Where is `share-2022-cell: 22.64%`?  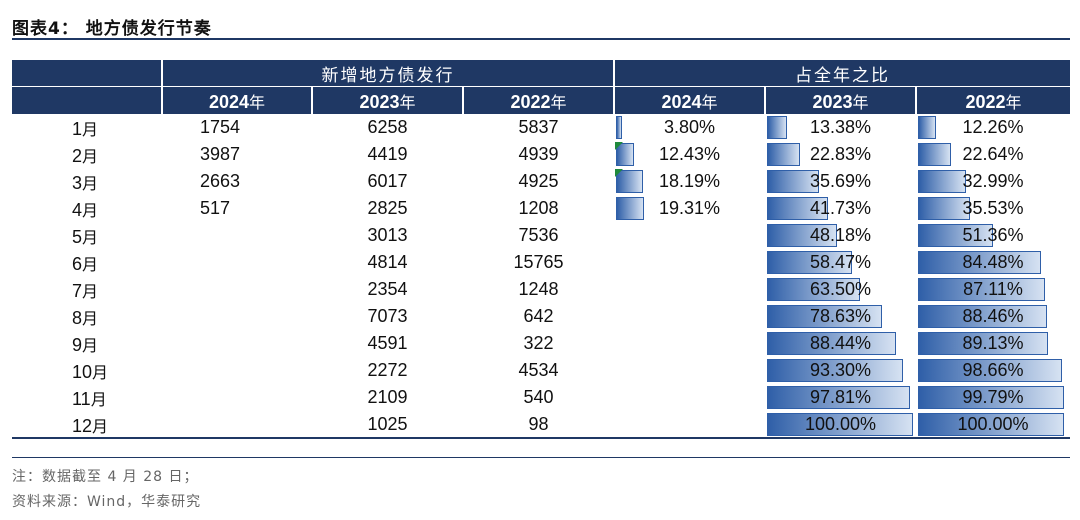 share-2022-cell: 22.64% is located at coordinates (993, 154).